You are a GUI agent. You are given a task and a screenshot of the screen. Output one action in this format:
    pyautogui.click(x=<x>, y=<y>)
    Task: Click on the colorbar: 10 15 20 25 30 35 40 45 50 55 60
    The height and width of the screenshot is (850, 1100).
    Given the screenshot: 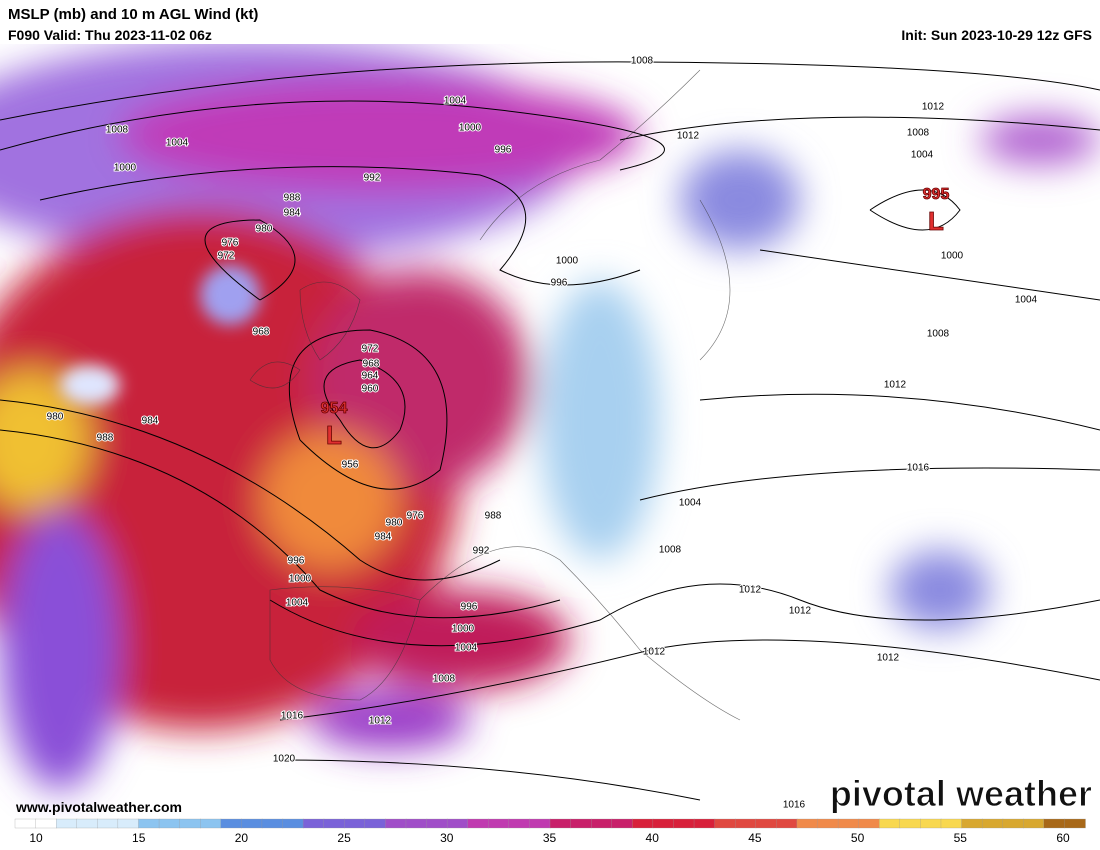 What is the action you would take?
    pyautogui.click(x=550, y=831)
    